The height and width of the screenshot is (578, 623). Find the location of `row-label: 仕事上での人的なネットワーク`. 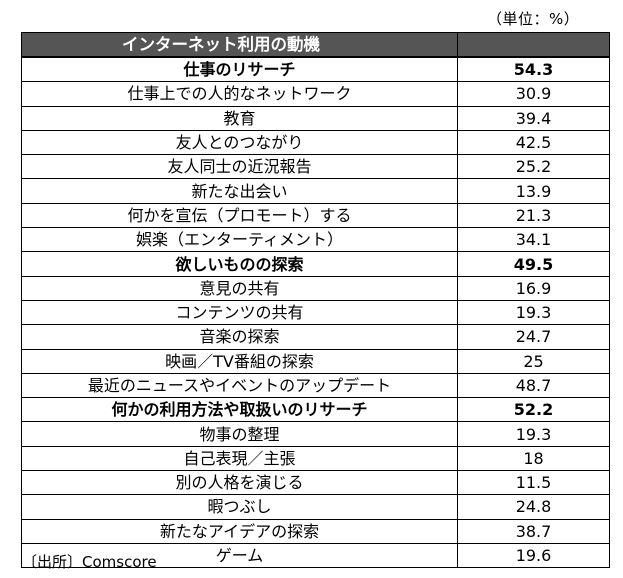

row-label: 仕事上での人的なネットワーク is located at coordinates (239, 94).